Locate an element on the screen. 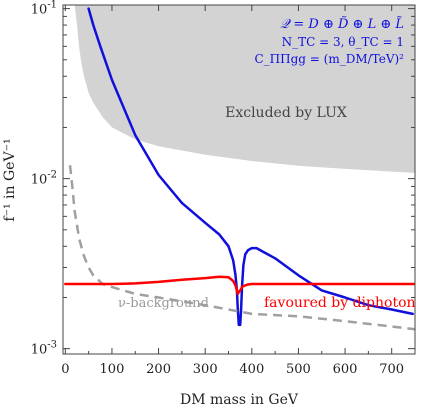  x-tick-label-500: 500 is located at coordinates (298, 369).